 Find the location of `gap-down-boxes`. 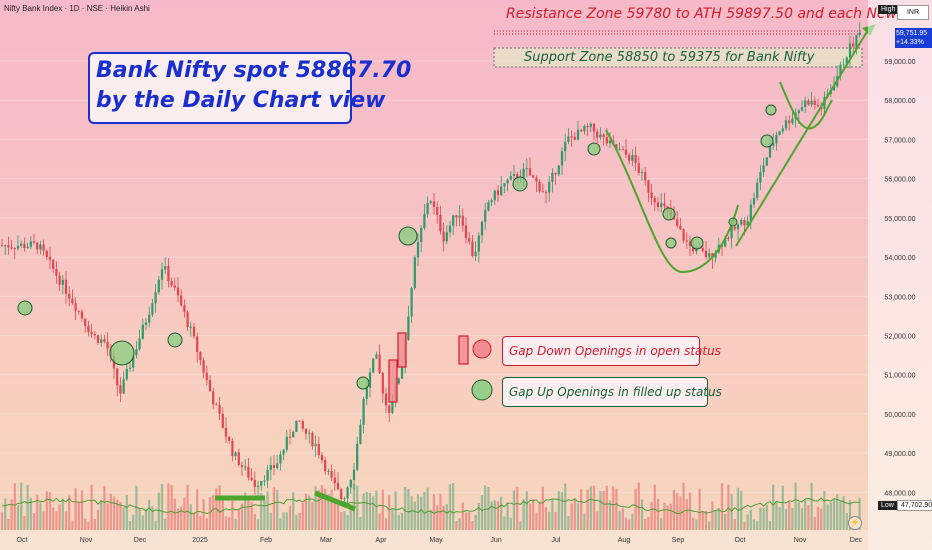

gap-down-boxes is located at coordinates (428, 367).